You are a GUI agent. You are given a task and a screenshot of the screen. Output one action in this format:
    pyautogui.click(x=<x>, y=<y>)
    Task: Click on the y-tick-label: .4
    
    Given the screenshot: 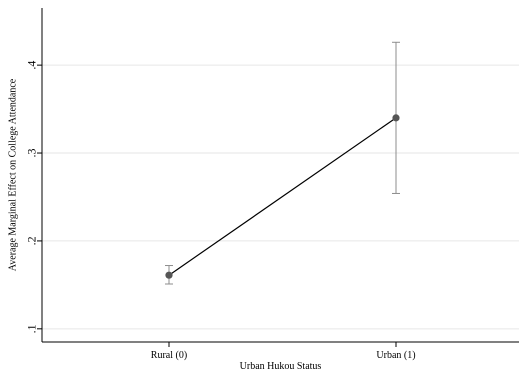 What is the action you would take?
    pyautogui.click(x=32, y=65)
    